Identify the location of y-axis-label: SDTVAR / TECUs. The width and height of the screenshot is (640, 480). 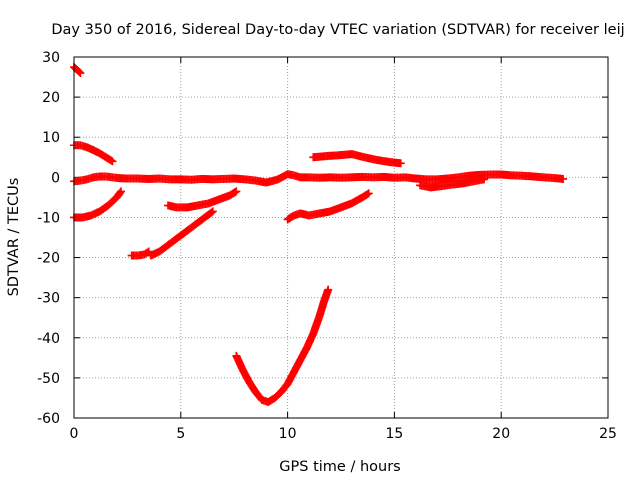
(14, 237).